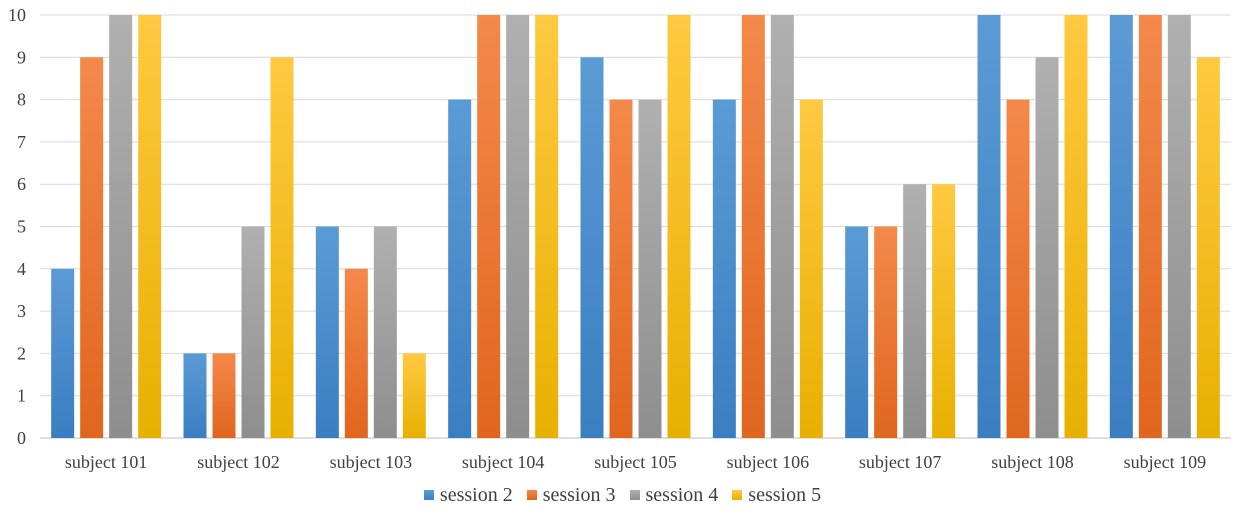 Image resolution: width=1245 pixels, height=522 pixels. Describe the element at coordinates (622, 495) in the screenshot. I see `legend: session 2 session 3 session 4 session 5` at that location.